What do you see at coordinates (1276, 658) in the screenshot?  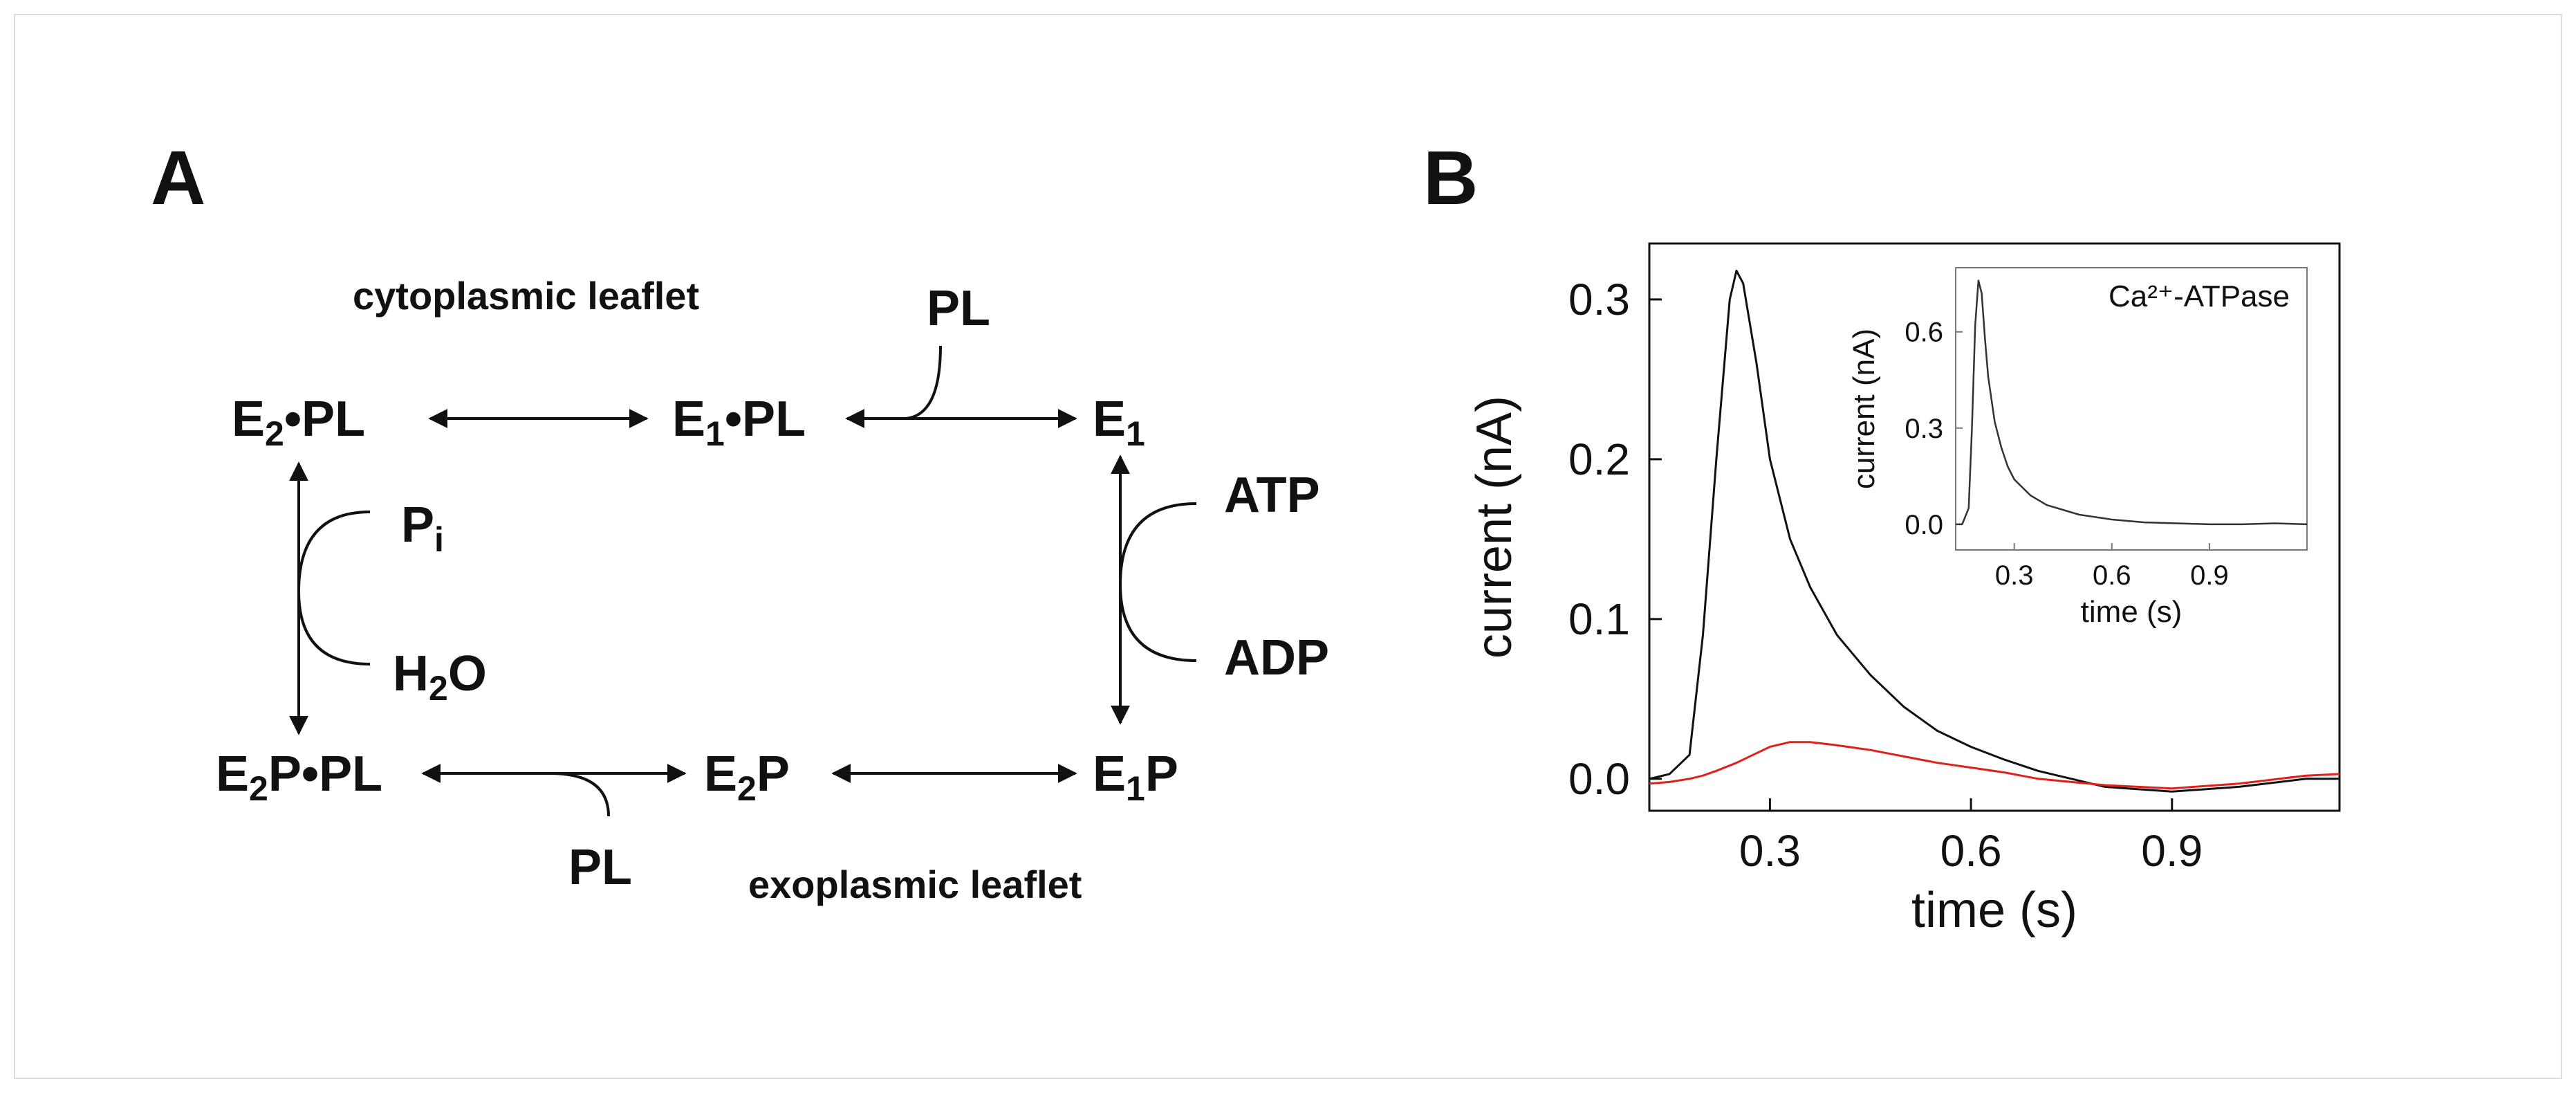 I see `adp-label: ADP` at bounding box center [1276, 658].